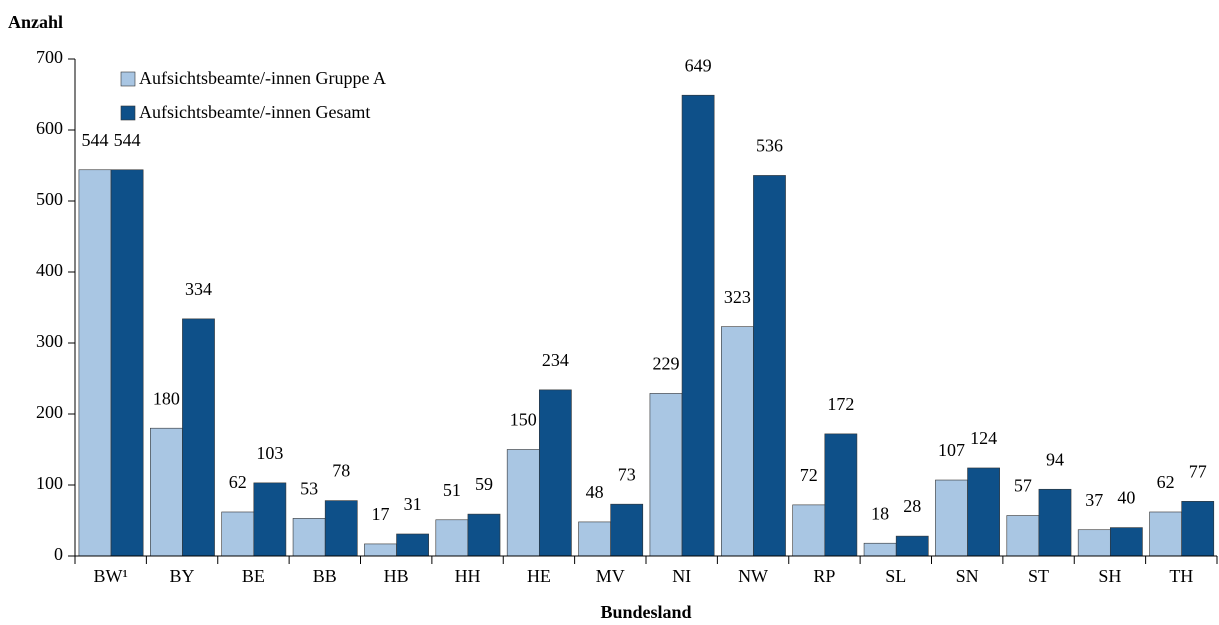 Image resolution: width=1219 pixels, height=625 pixels. I want to click on value-label: 51, so click(452, 490).